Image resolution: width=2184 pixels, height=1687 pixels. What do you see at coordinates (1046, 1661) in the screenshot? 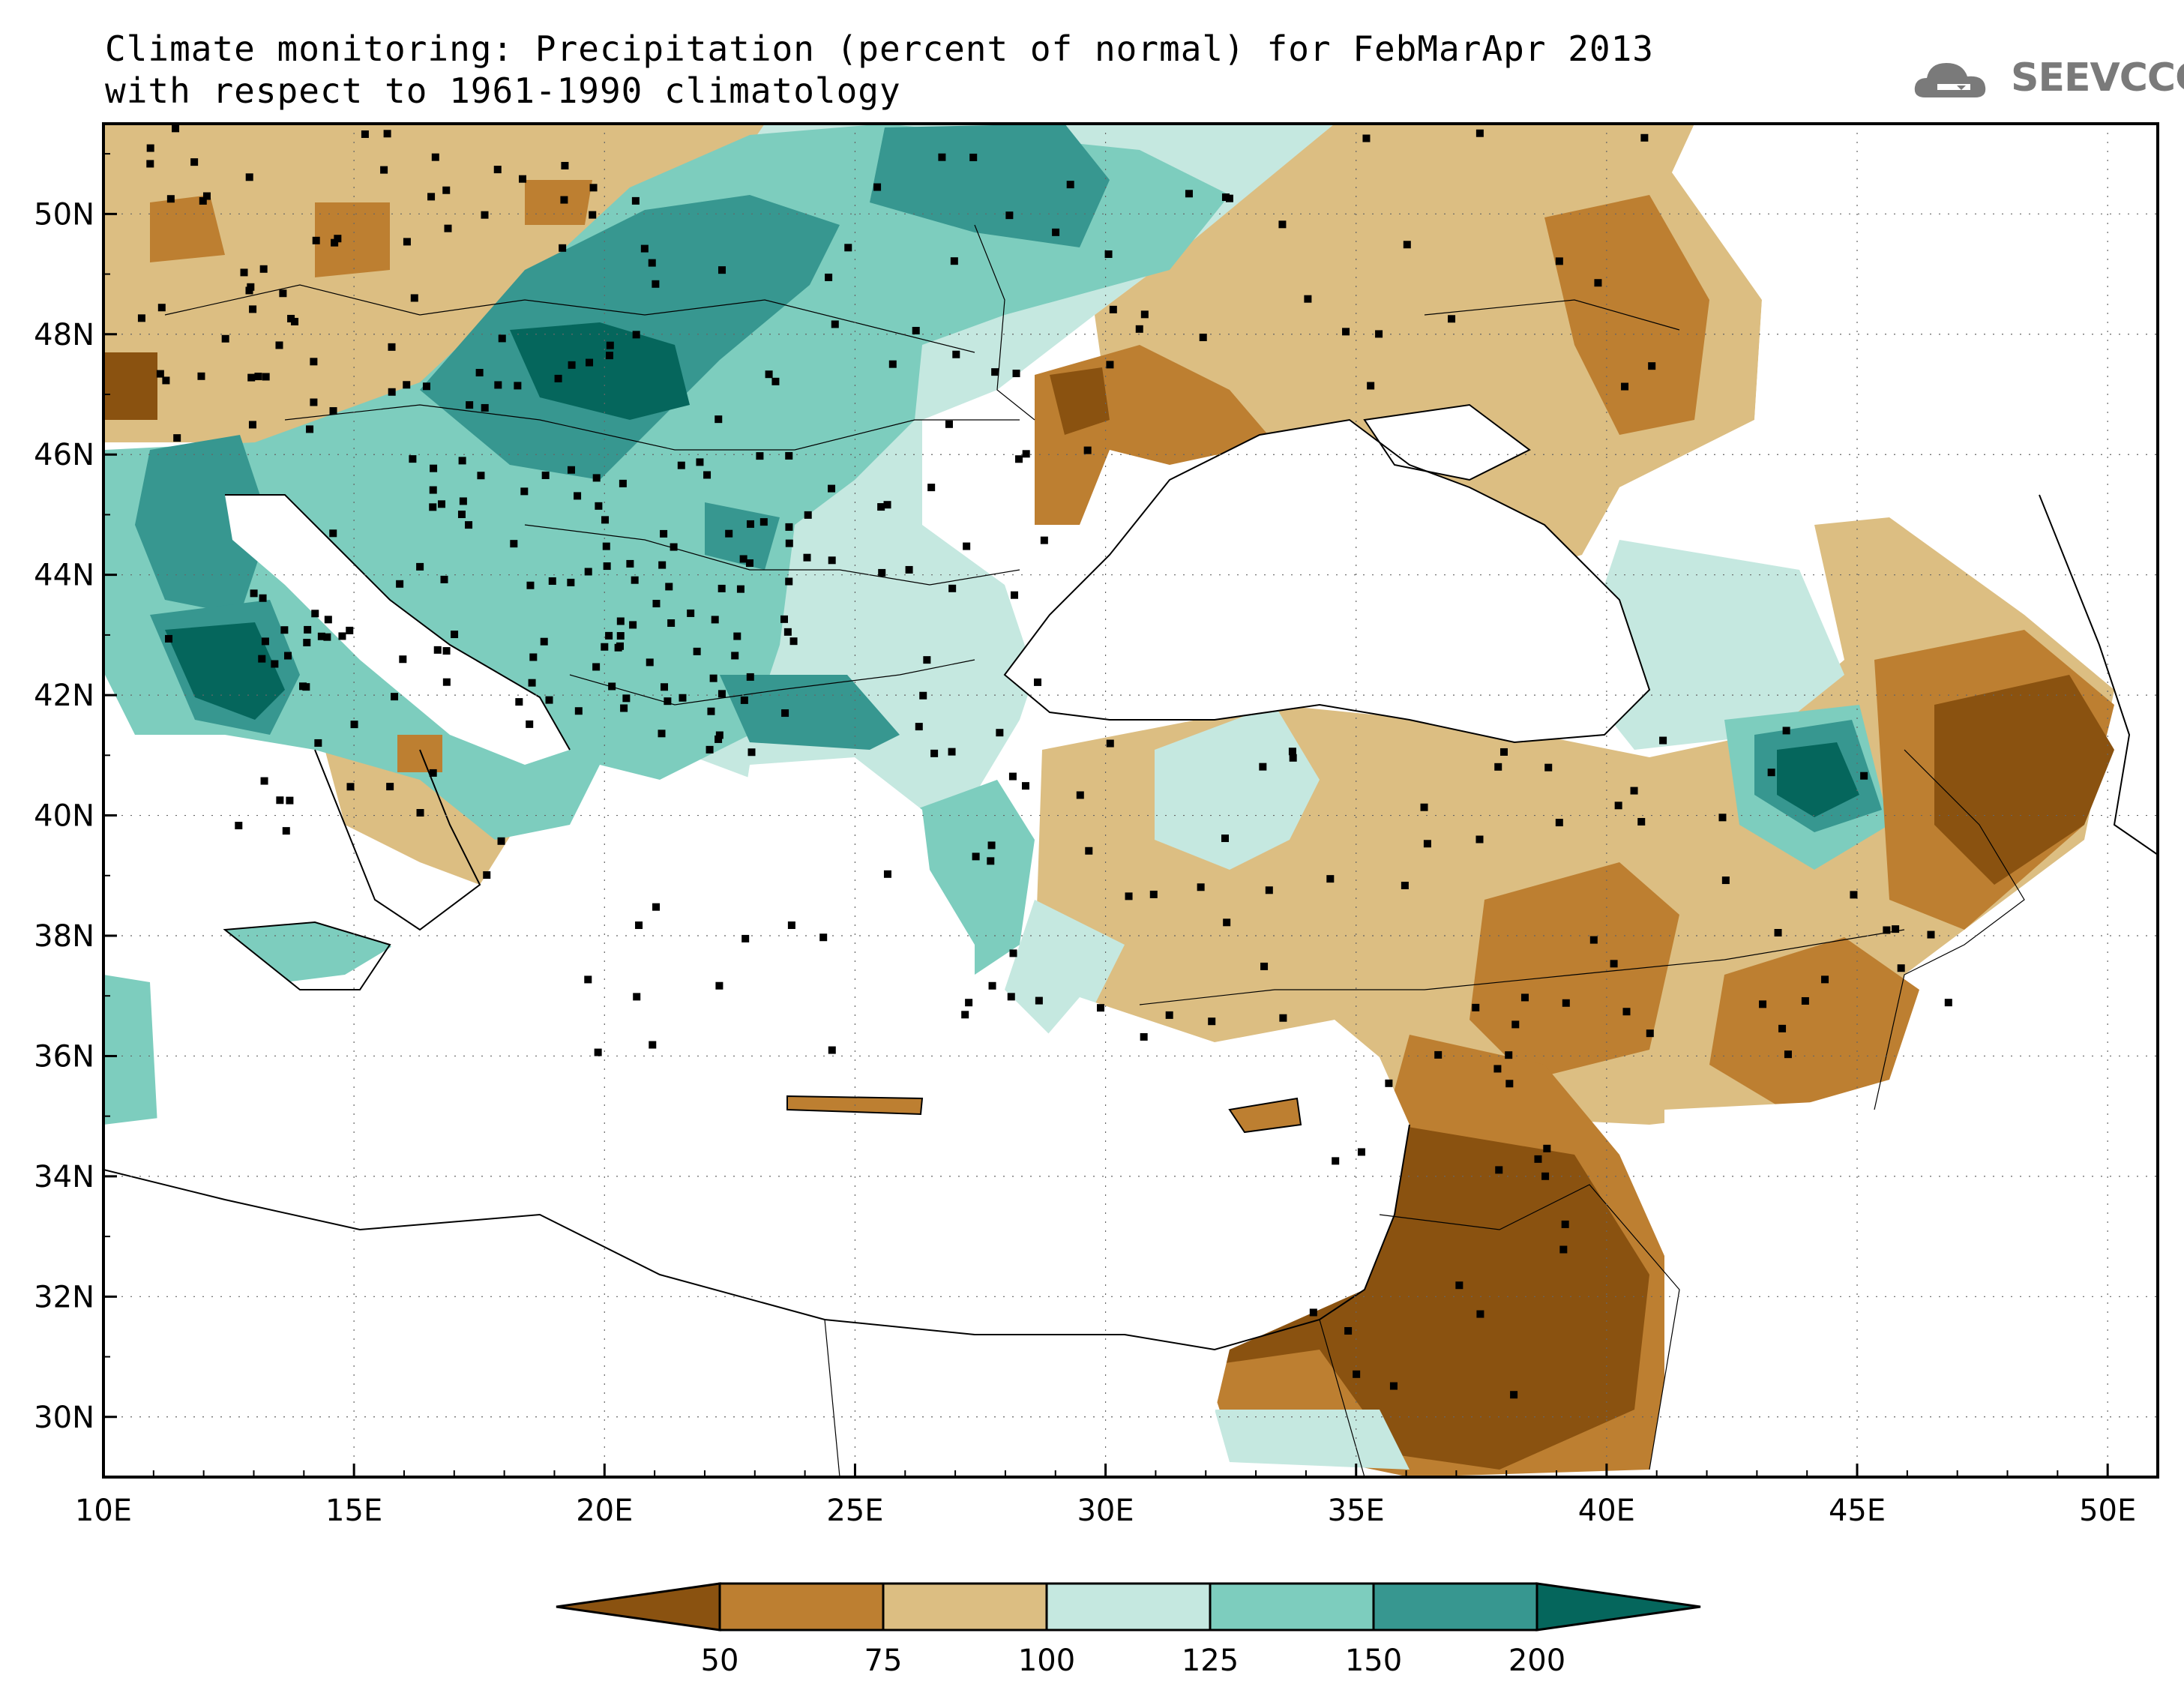
I see `colorbar-label: 100` at bounding box center [1046, 1661].